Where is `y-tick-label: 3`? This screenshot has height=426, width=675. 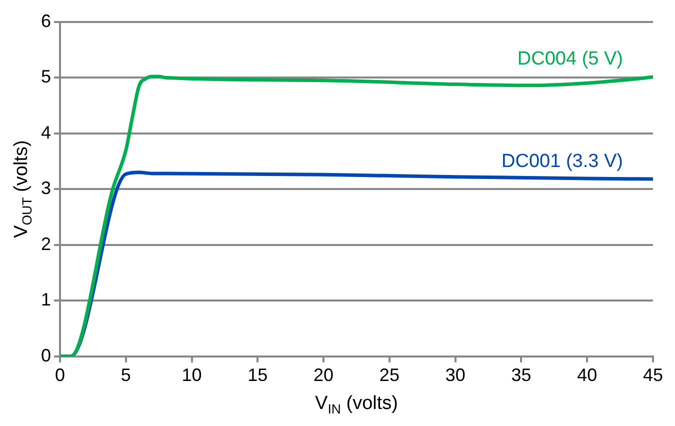 y-tick-label: 3 is located at coordinates (46, 188).